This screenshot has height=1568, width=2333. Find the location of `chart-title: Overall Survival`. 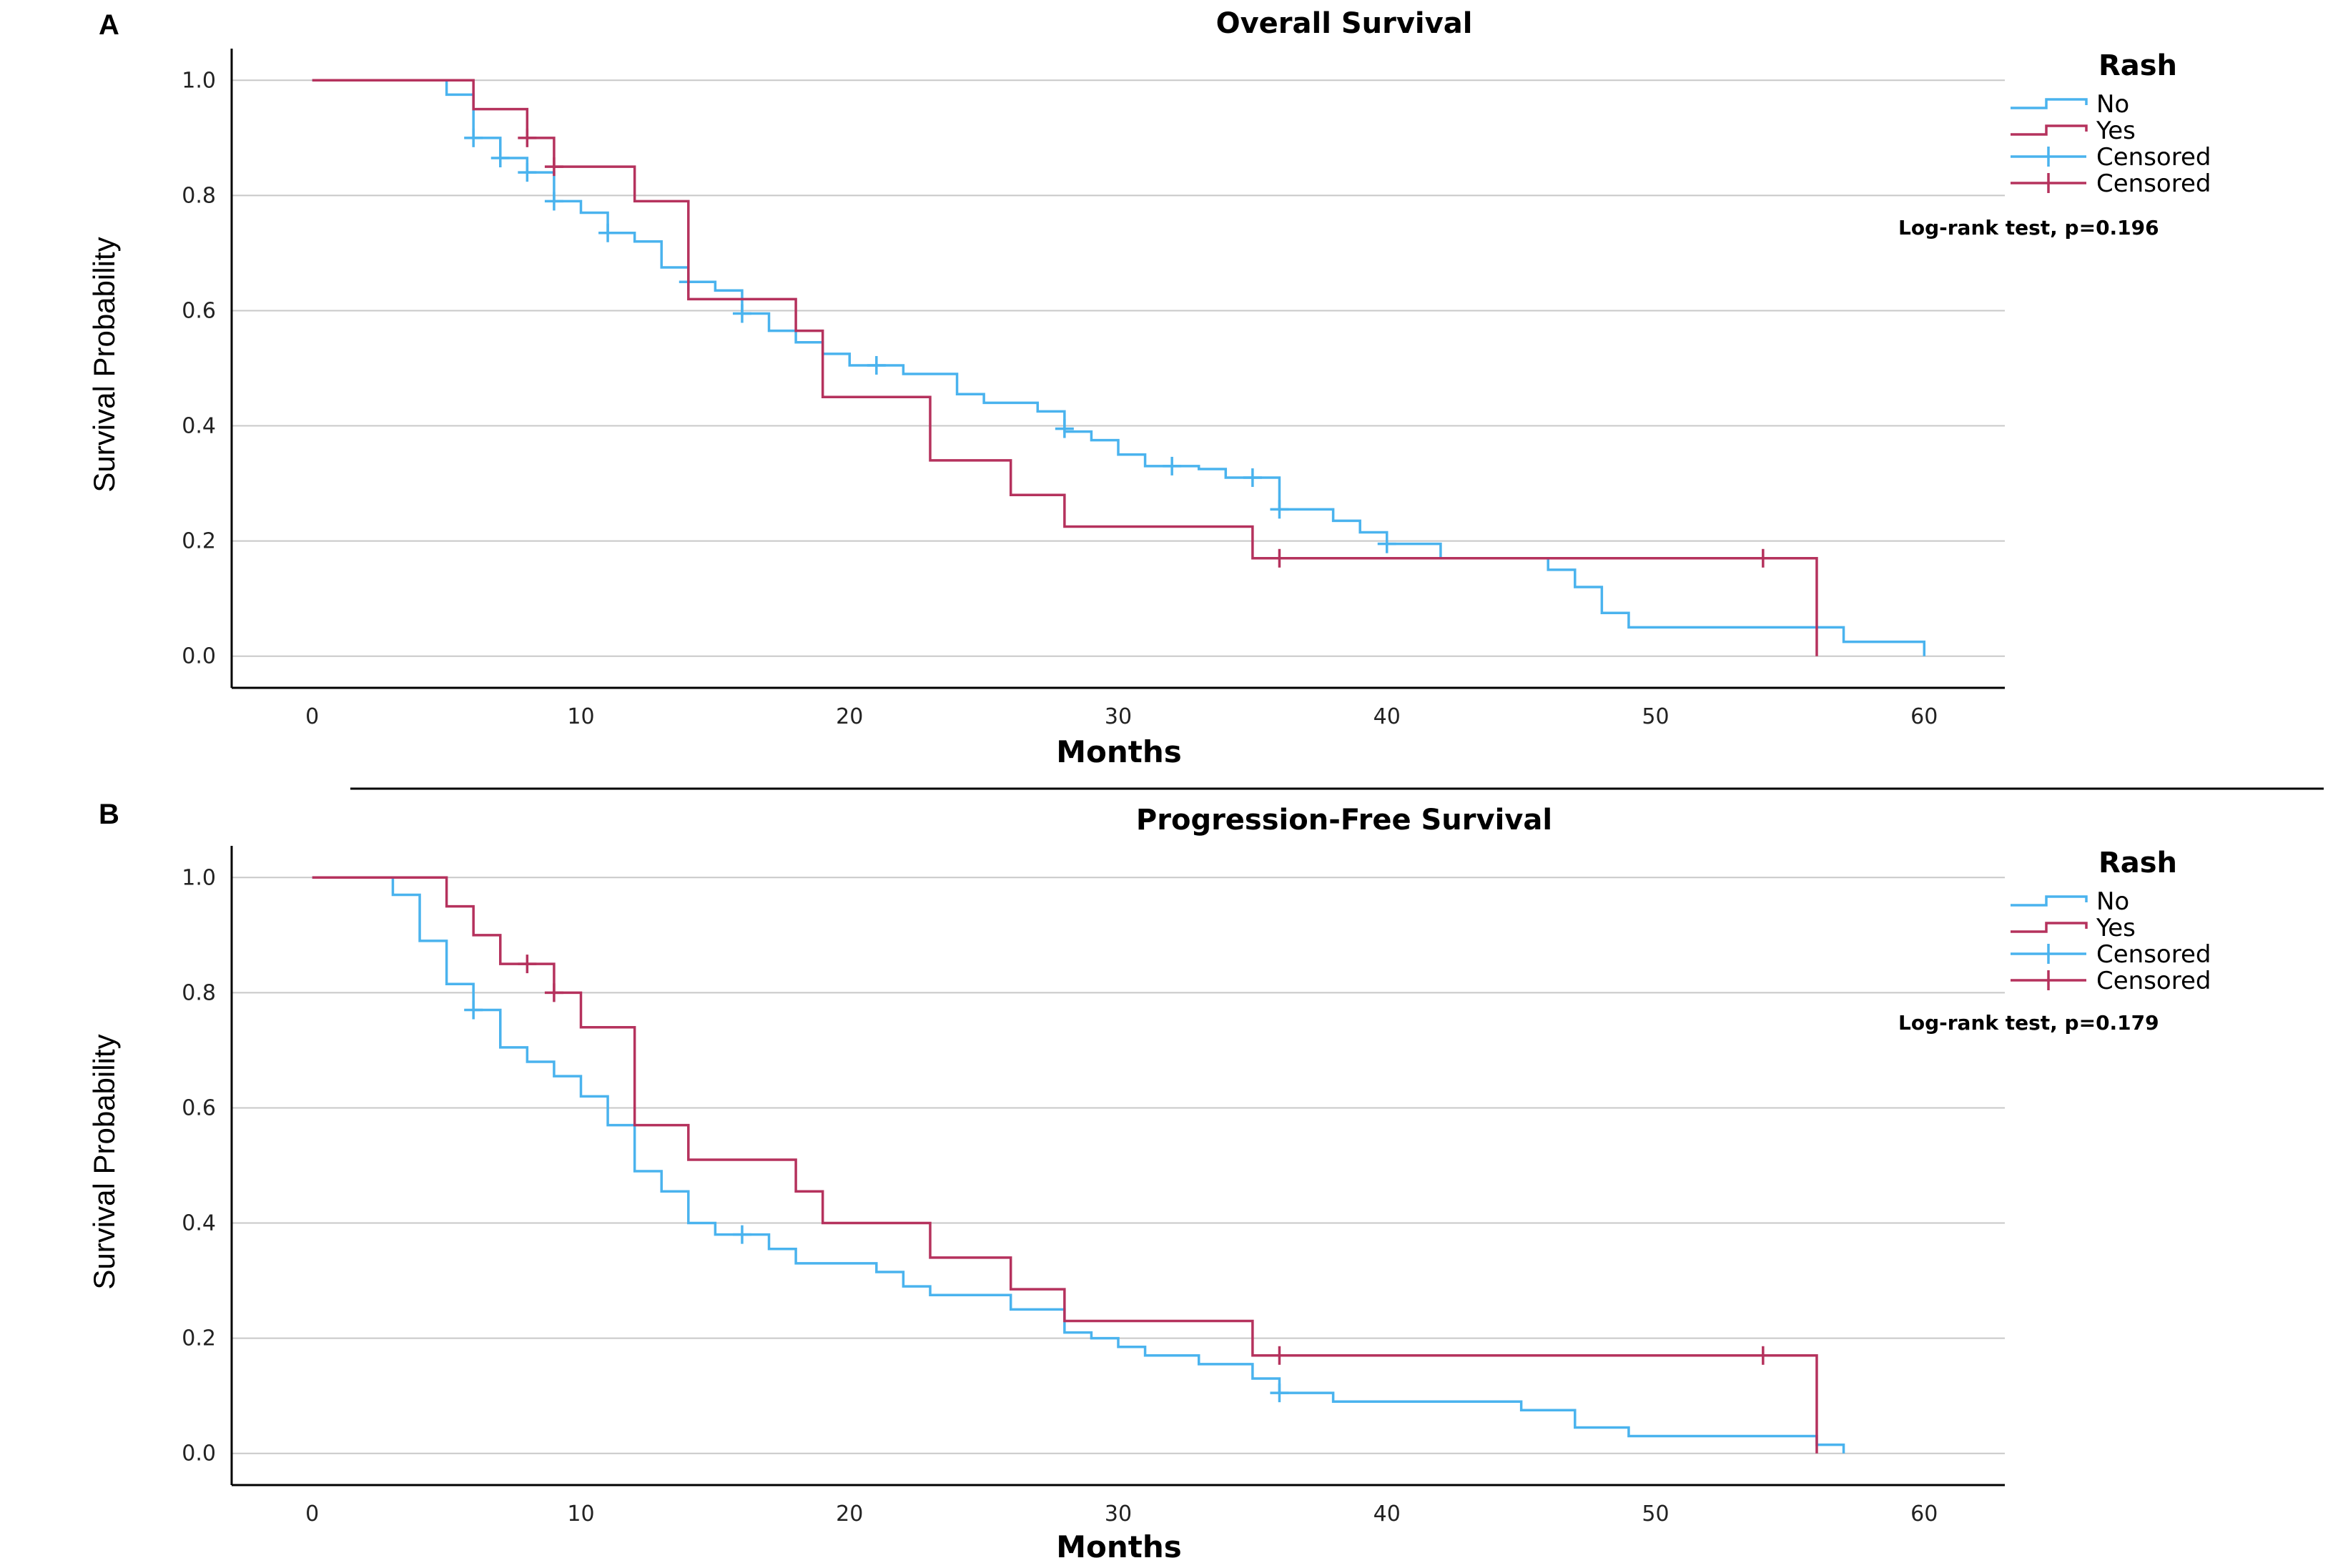

chart-title: Overall Survival is located at coordinates (1344, 23).